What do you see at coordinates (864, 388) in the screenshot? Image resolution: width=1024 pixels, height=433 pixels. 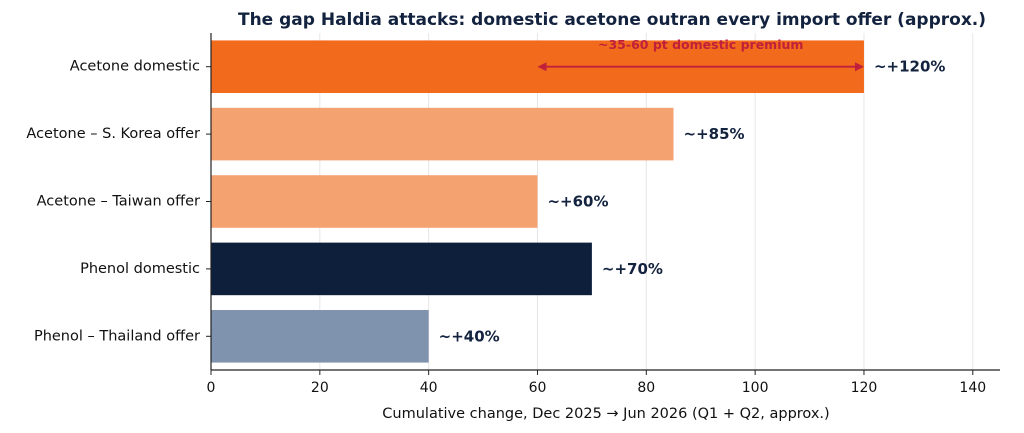 I see `x-tick-label: 120` at bounding box center [864, 388].